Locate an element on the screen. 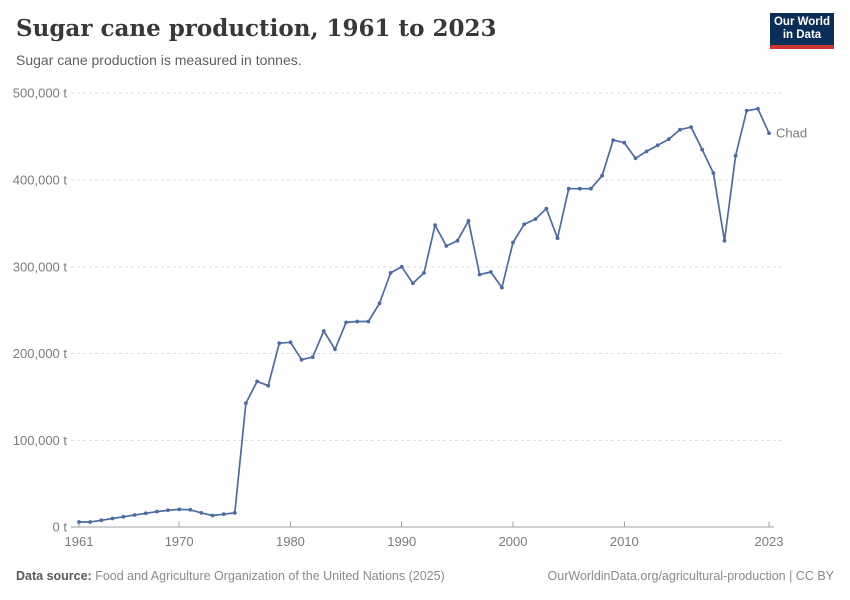 This screenshot has width=850, height=600. svg-text: 1990 is located at coordinates (401, 541).